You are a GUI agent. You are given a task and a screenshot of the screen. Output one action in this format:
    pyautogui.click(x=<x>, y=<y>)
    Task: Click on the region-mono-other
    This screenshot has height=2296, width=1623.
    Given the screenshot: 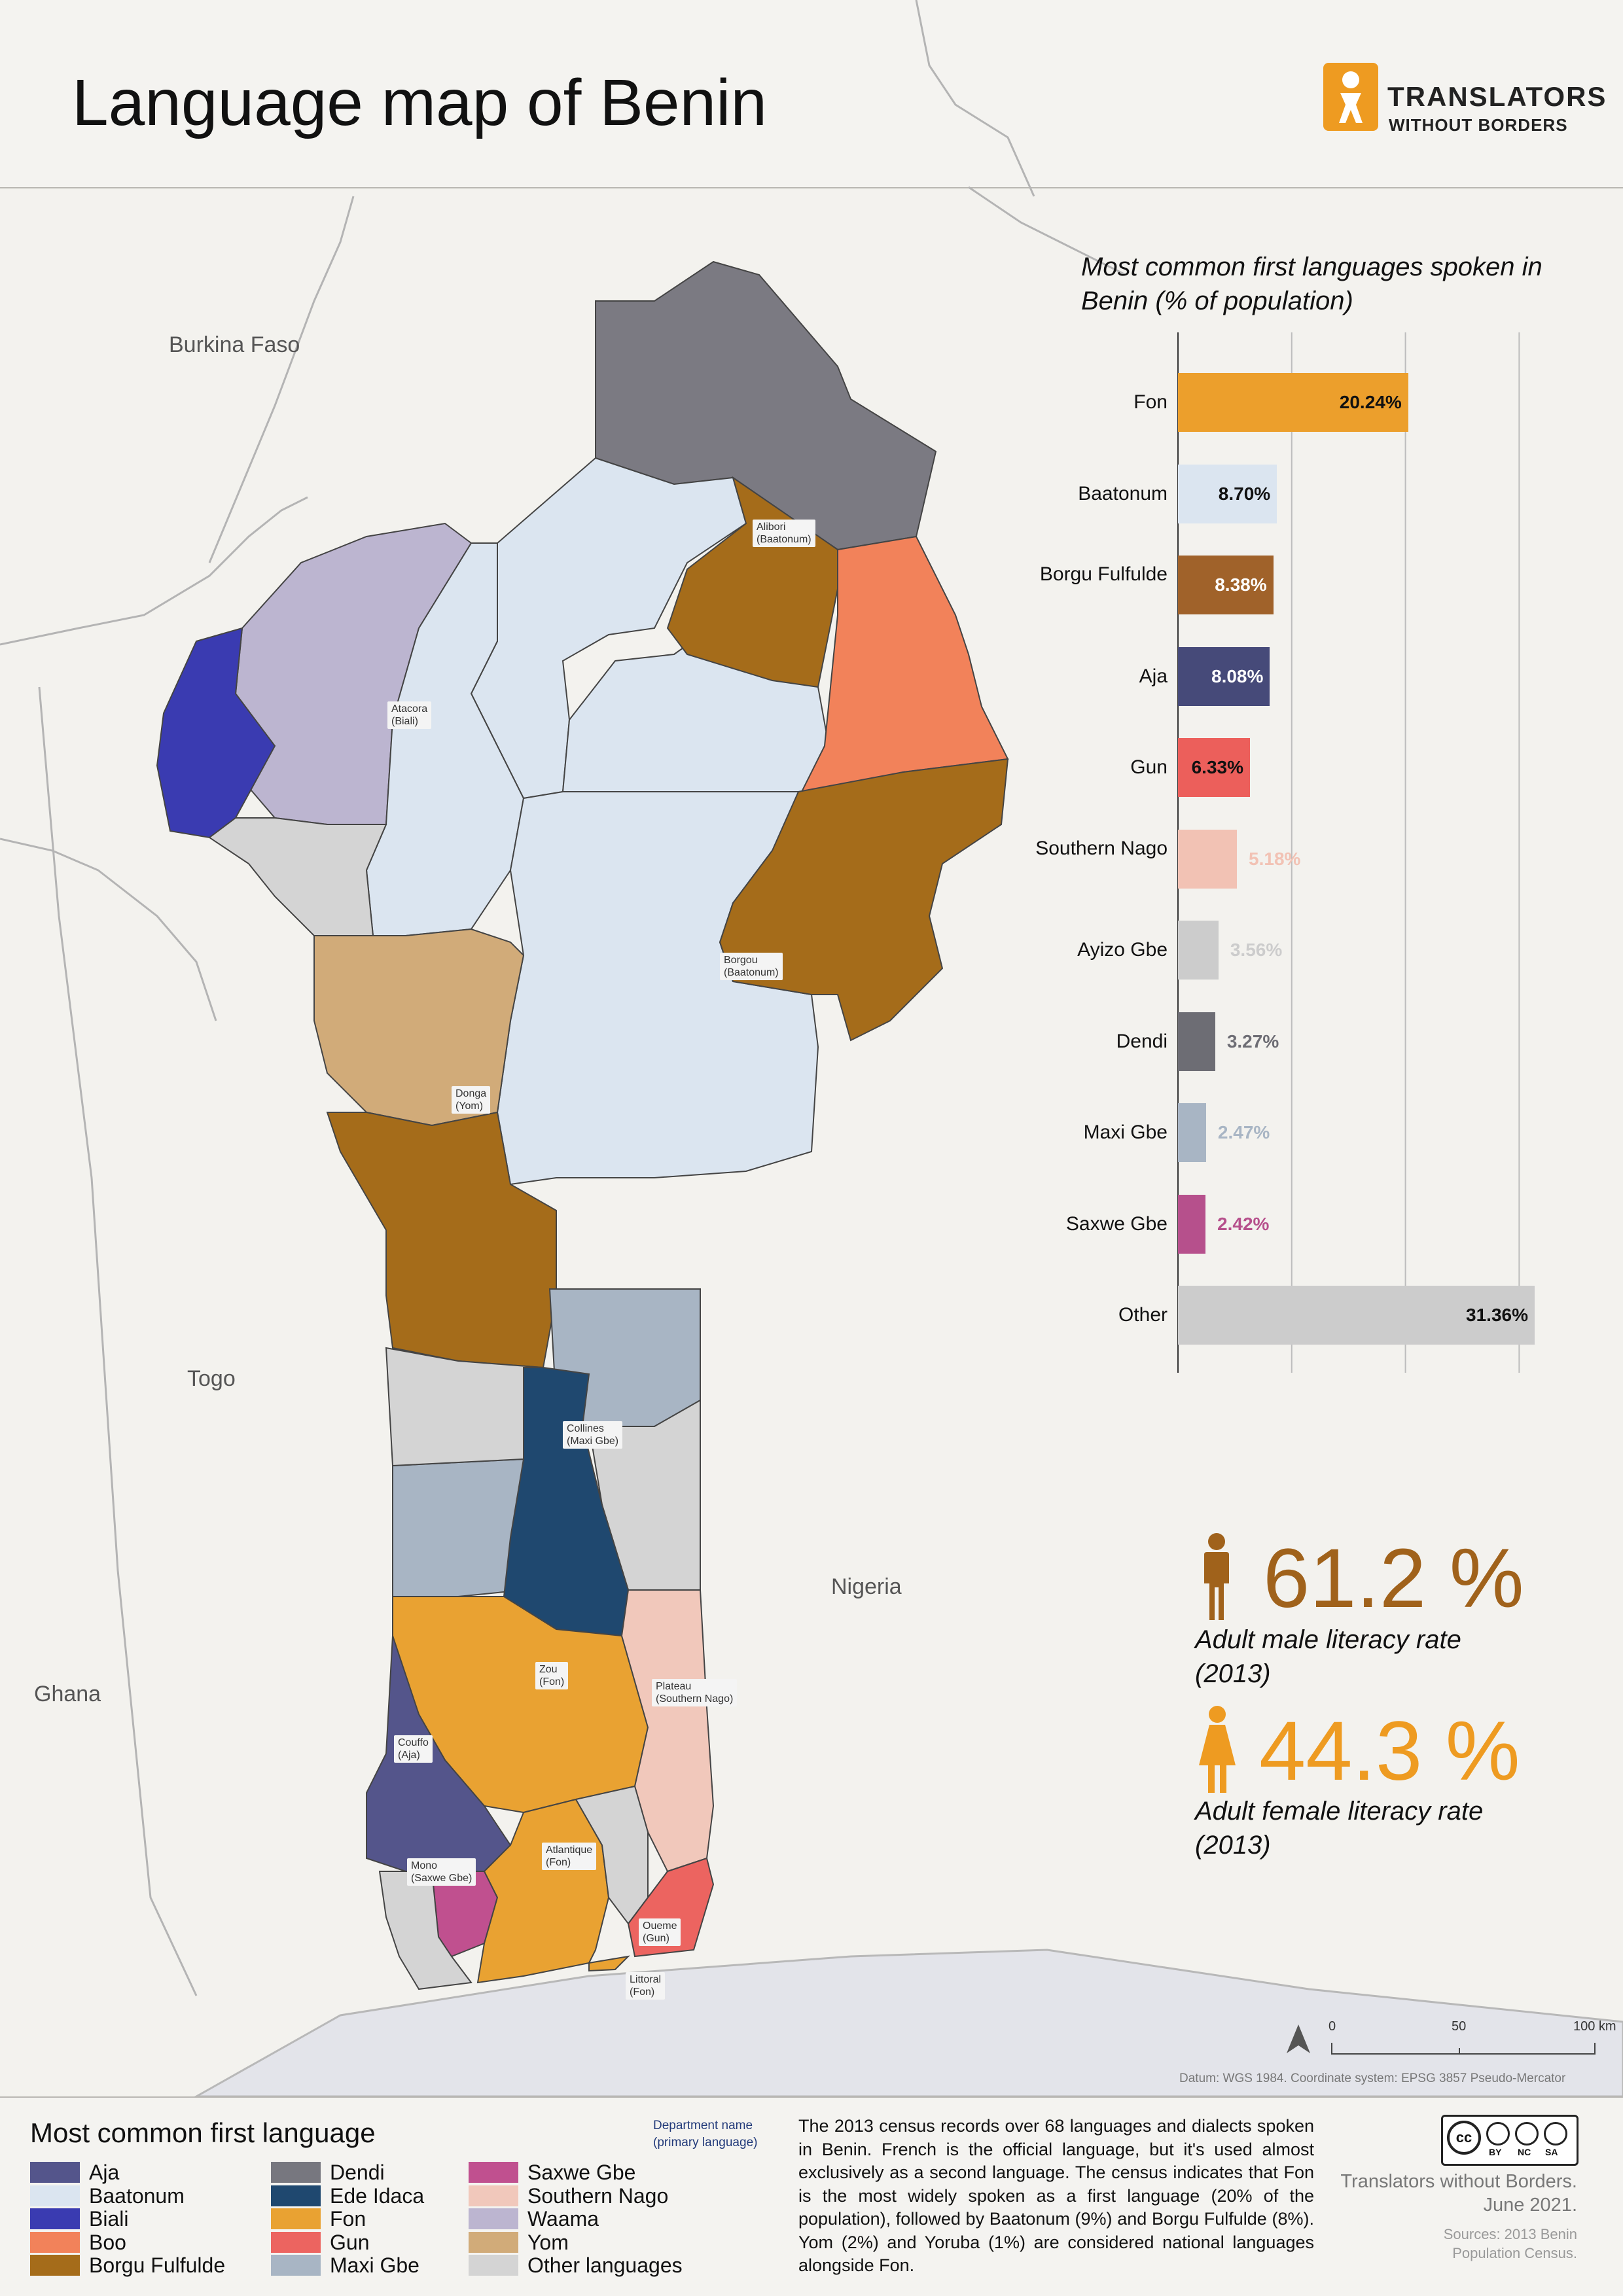 What is the action you would take?
    pyautogui.click(x=425, y=1930)
    